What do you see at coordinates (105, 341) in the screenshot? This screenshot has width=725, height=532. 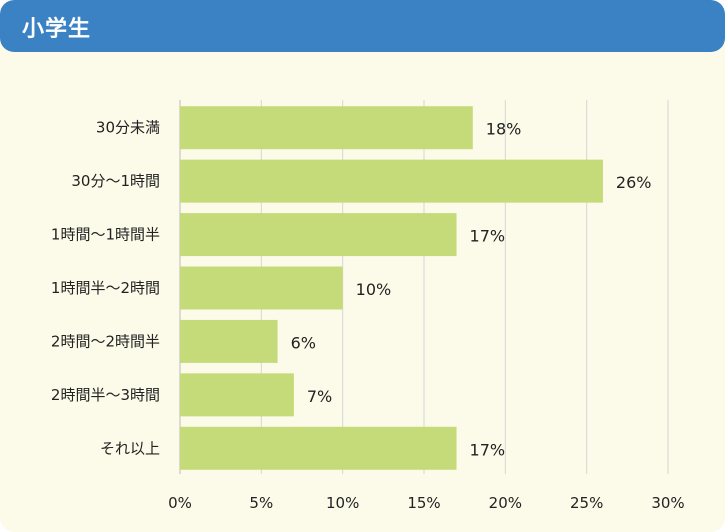 I see `category-label: 2時間～2時間半` at bounding box center [105, 341].